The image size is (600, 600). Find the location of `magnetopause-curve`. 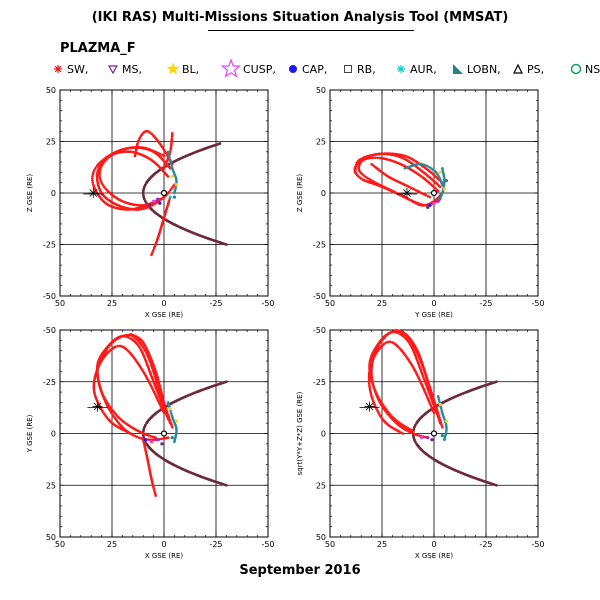

magnetopause-curve is located at coordinates (454, 433).